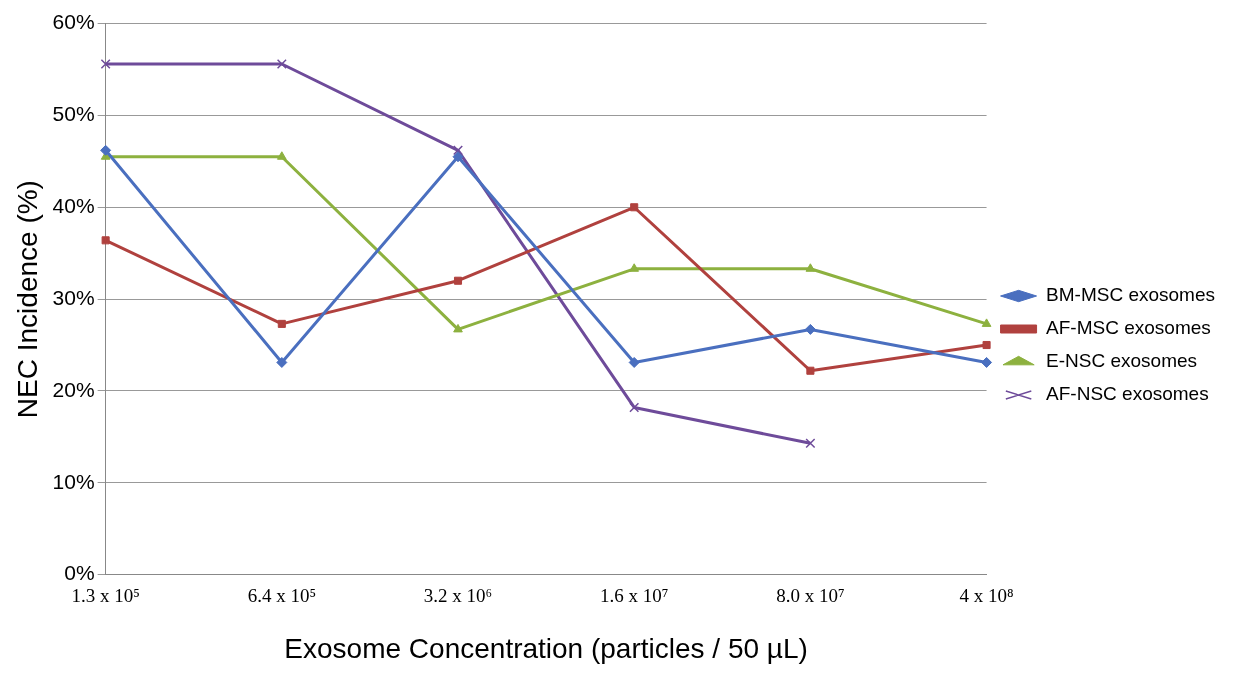 This screenshot has width=1243, height=679. Describe the element at coordinates (458, 595) in the screenshot. I see `x-tick-label: 3.2 x 10⁶` at that location.